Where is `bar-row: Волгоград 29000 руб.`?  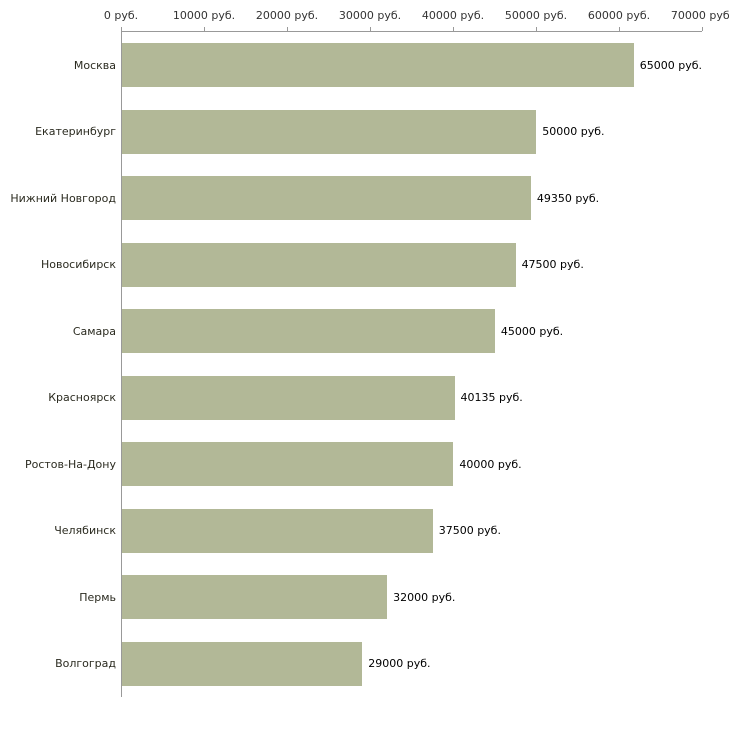 bar-row: Волгоград 29000 руб. is located at coordinates (378, 664).